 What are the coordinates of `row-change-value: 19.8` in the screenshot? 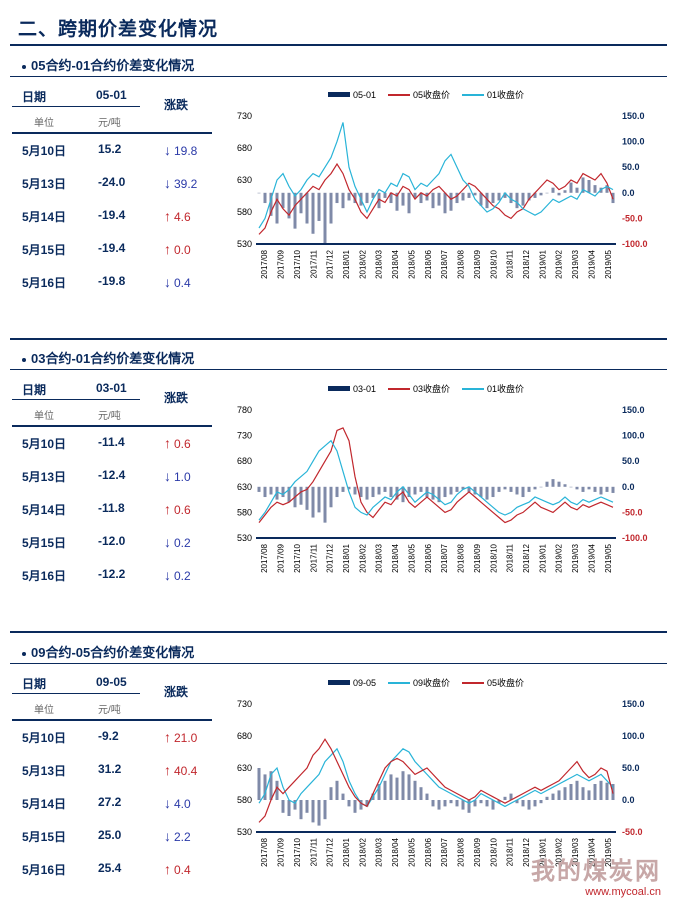 It's located at (186, 151).